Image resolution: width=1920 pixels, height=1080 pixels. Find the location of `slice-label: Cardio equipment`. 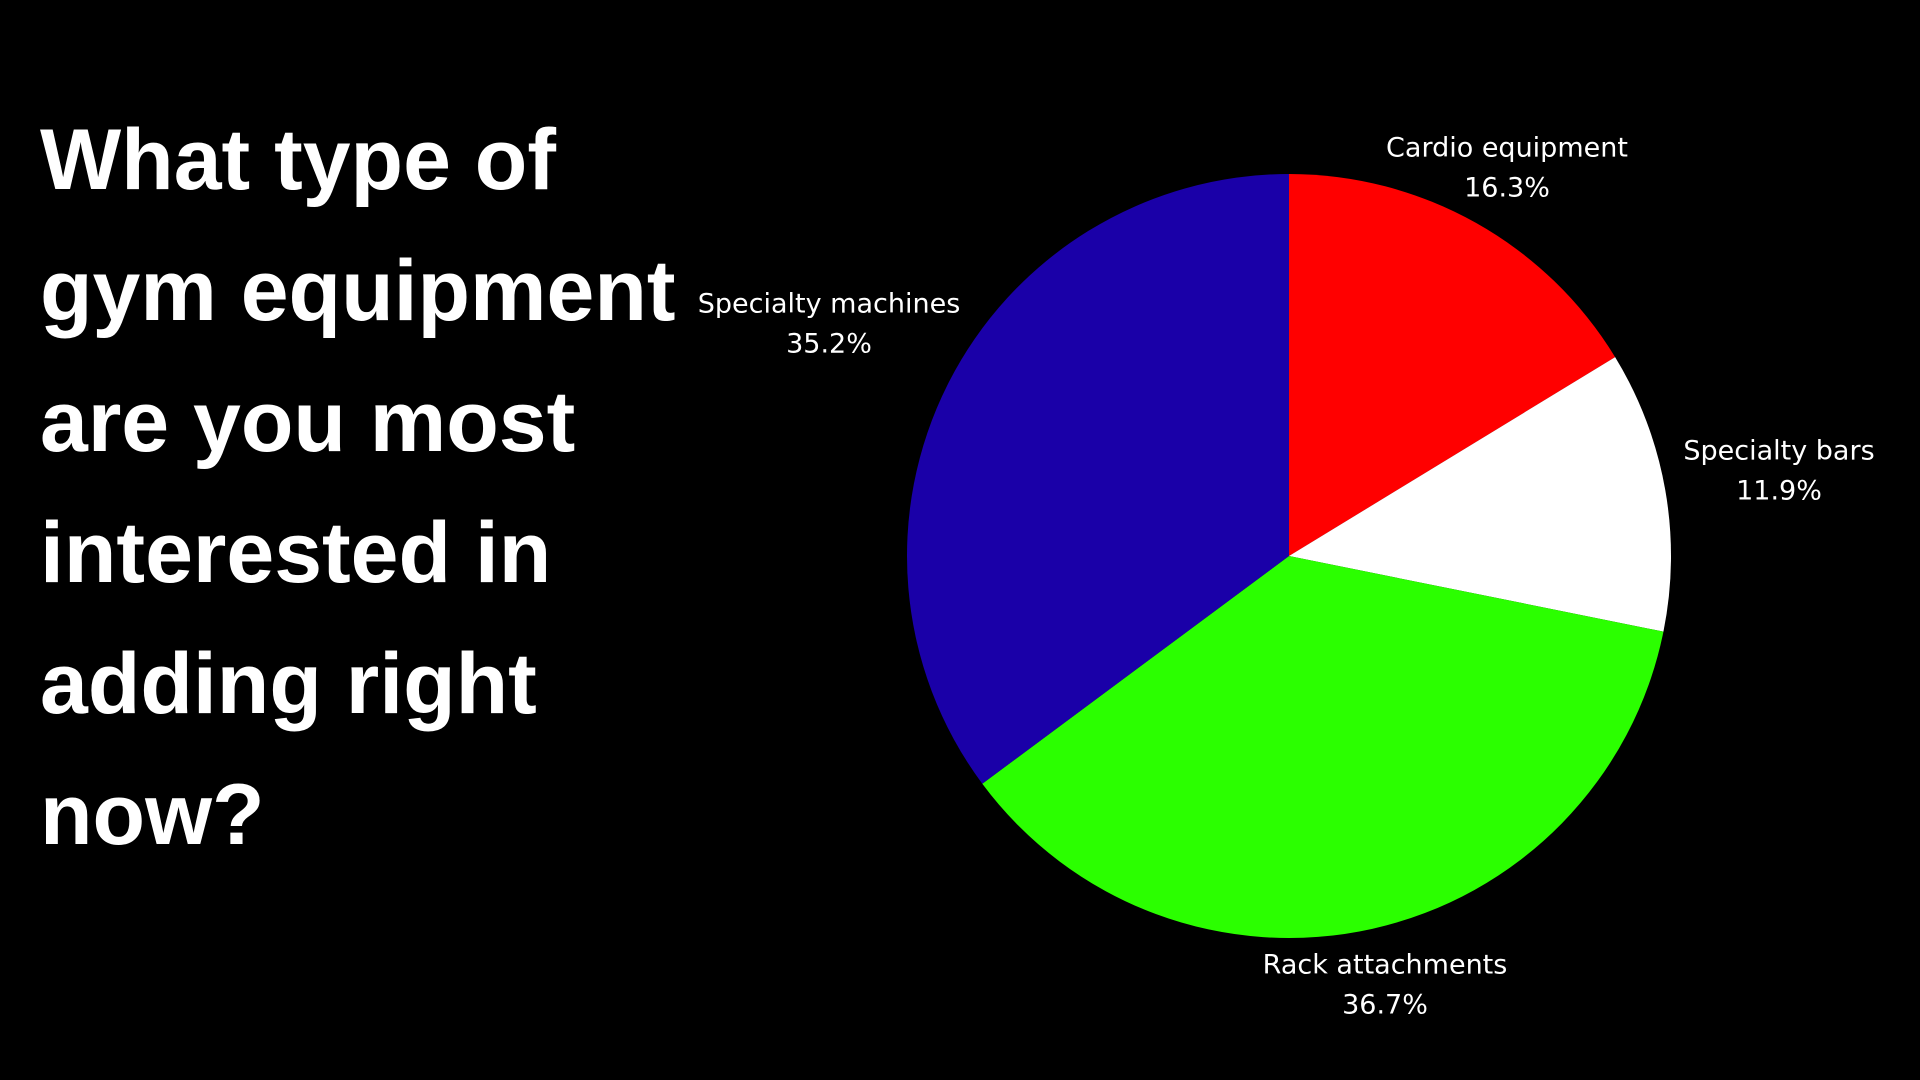

slice-label: Cardio equipment is located at coordinates (1507, 148).